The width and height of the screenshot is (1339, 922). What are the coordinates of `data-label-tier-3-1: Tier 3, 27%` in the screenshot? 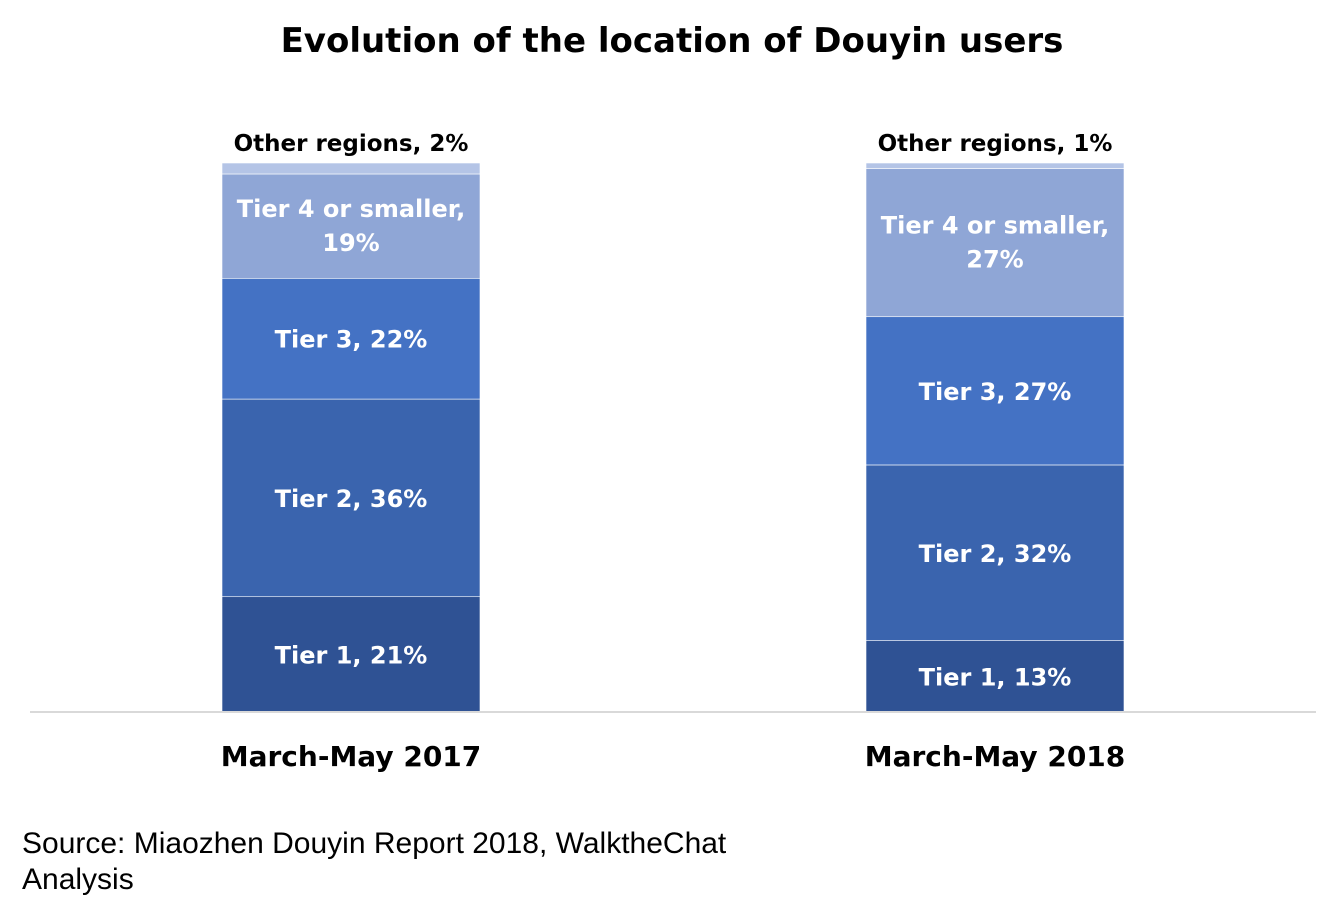 It's located at (995, 392).